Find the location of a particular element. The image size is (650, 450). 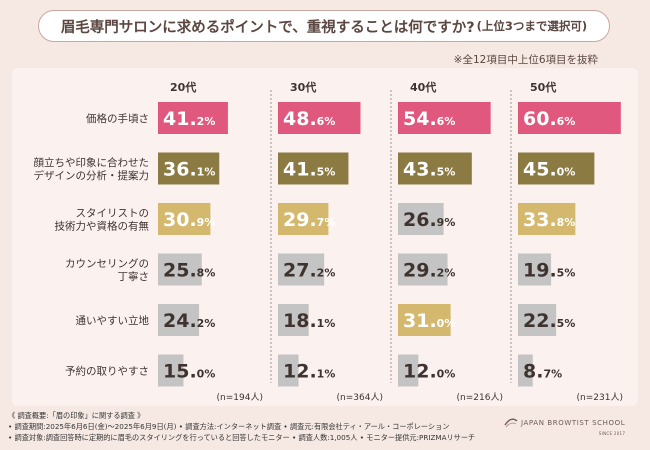

category-label: デザインの分析・提案力 is located at coordinates (92, 175).